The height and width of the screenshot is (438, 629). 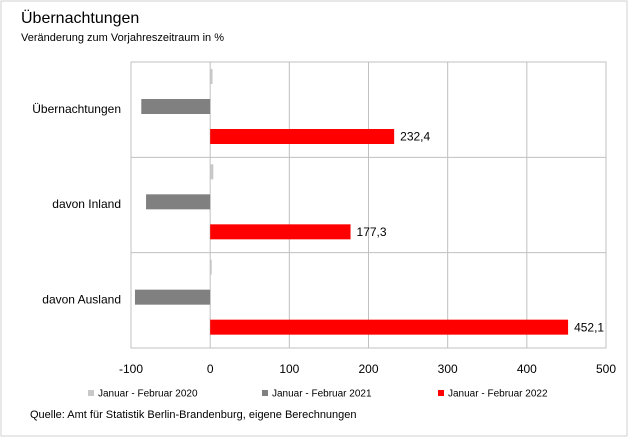 I want to click on value-label: 452,1, so click(x=589, y=327).